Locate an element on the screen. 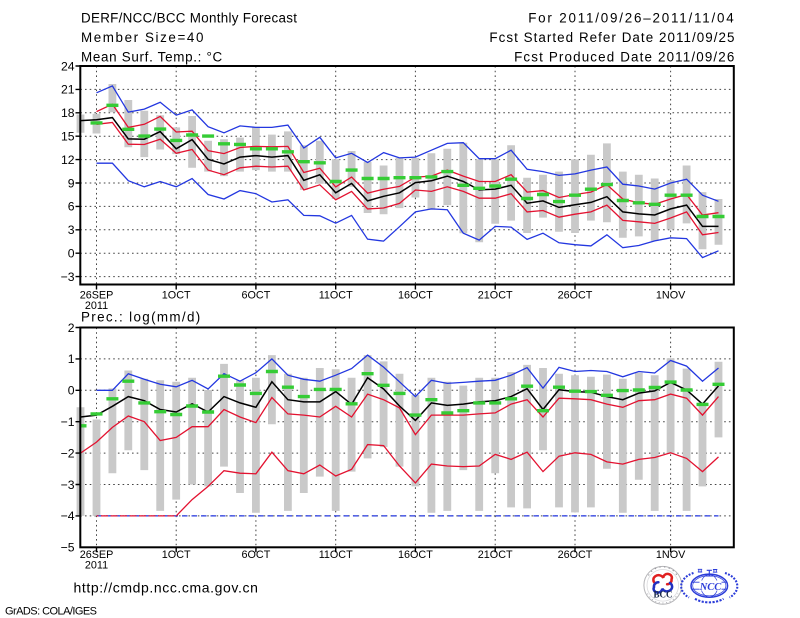 This screenshot has height=618, width=800. svg-text: −5 is located at coordinates (68, 548).